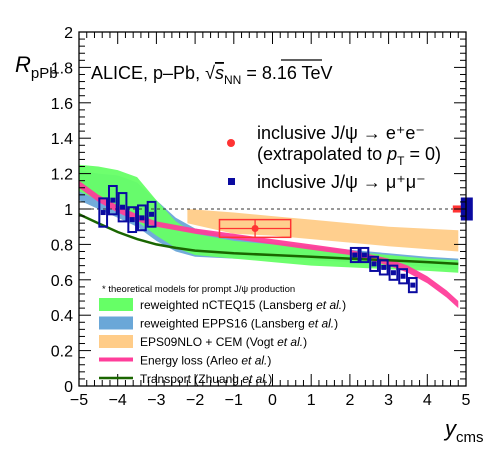 The image size is (498, 456). I want to click on x-tick-label: −4, so click(118, 400).